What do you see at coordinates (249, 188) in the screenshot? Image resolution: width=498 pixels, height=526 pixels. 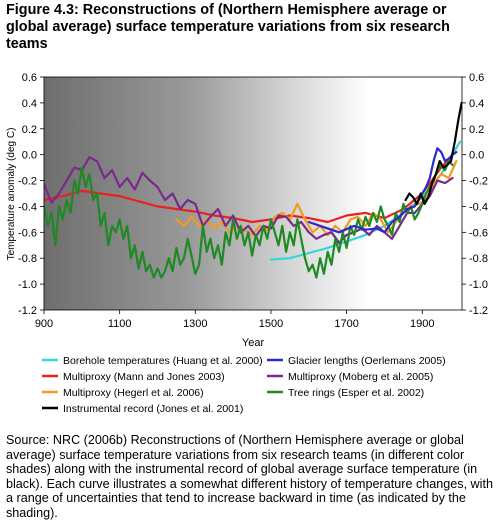 I see `series-line-multiproxy-mann-and-jones-2003` at bounding box center [249, 188].